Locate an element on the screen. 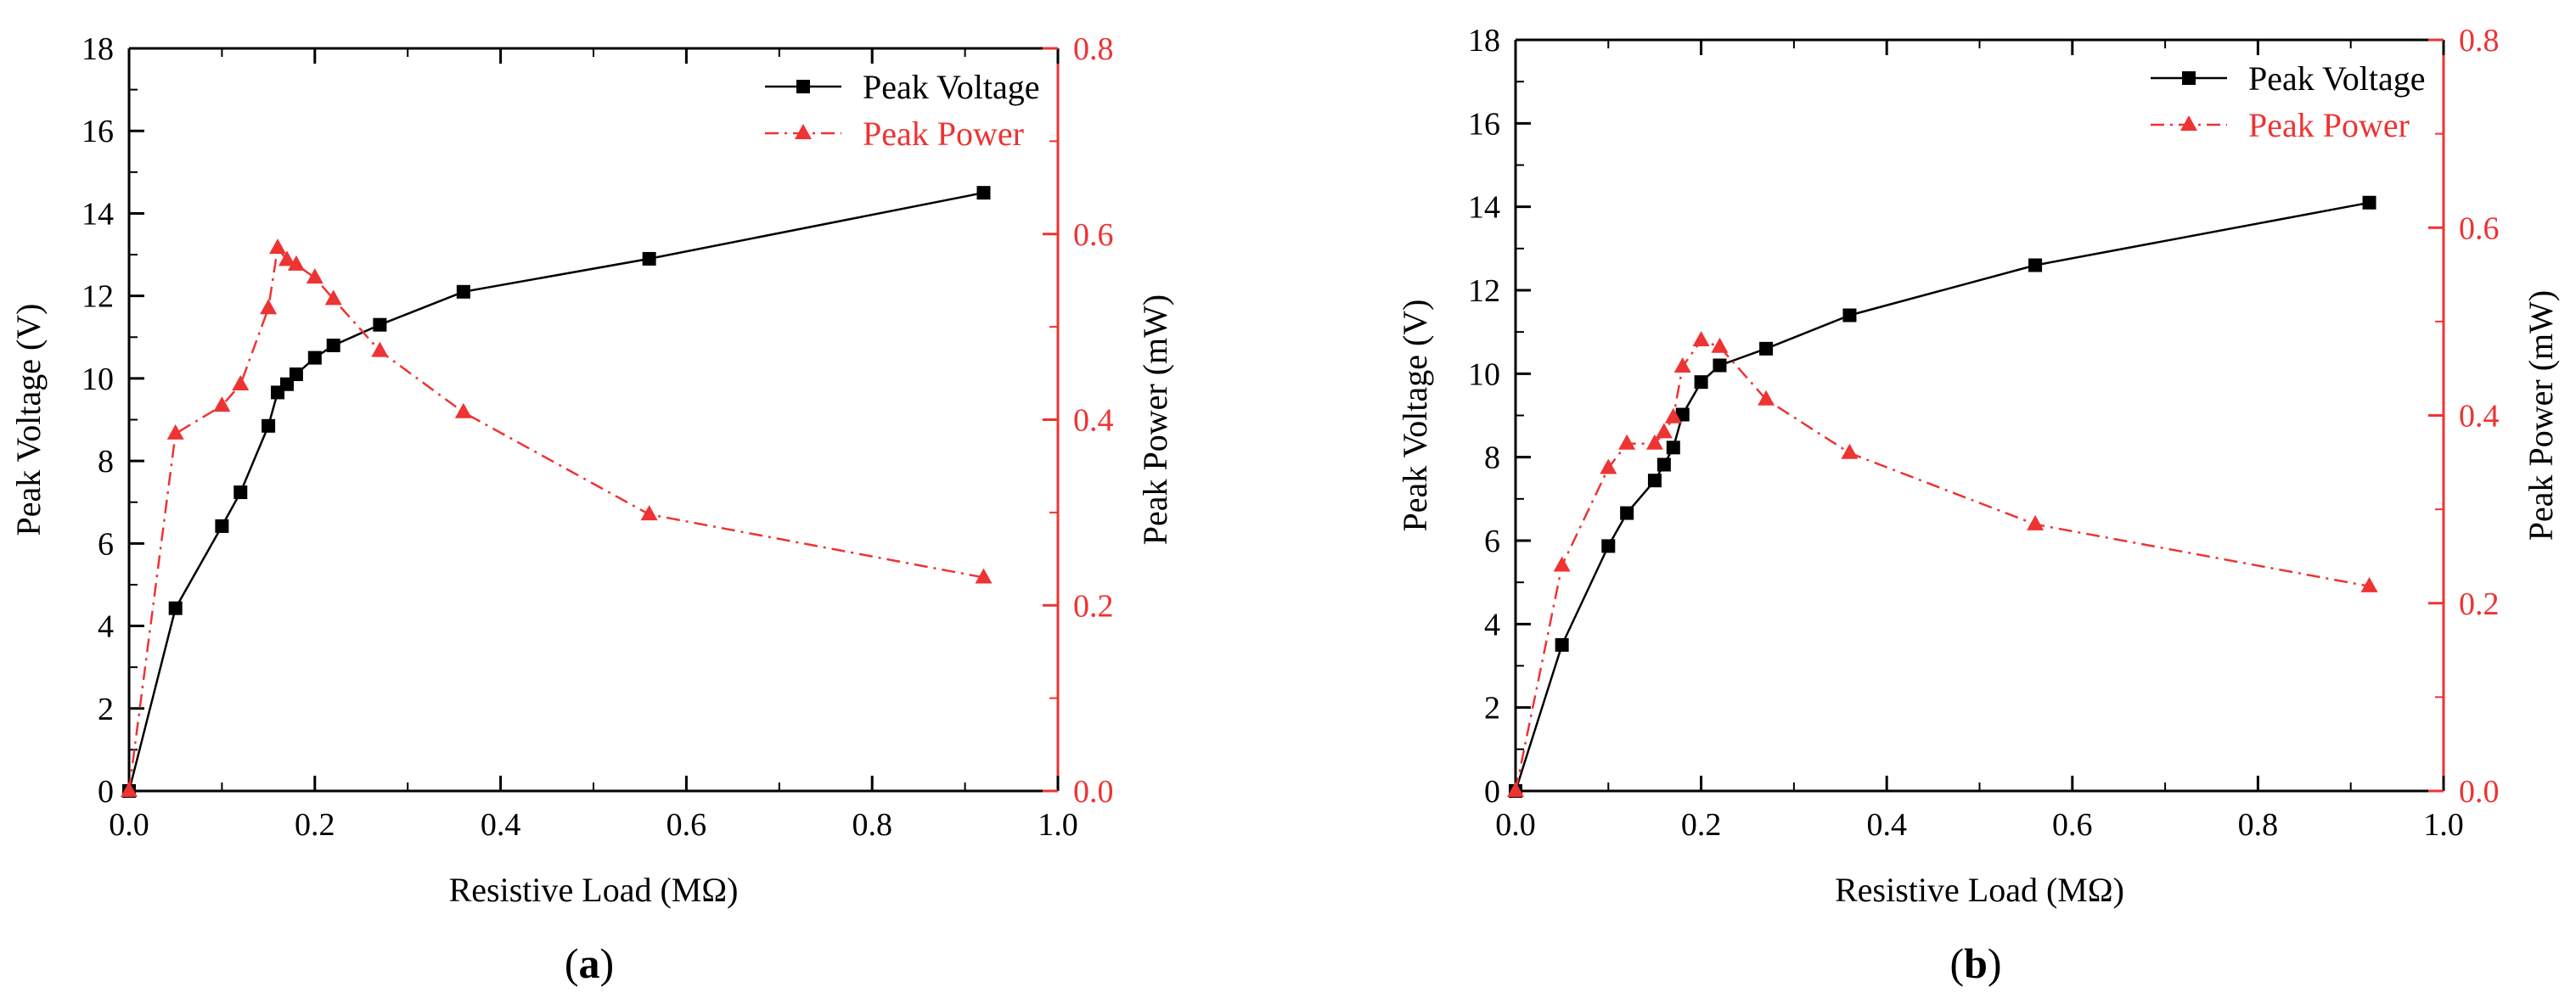 The width and height of the screenshot is (2576, 1004). legend-label-peak-power: Peak Power is located at coordinates (943, 134).